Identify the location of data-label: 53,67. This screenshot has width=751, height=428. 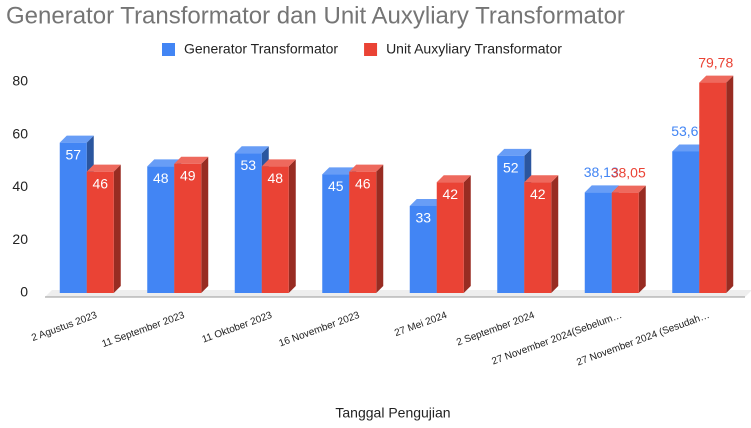
(688, 131).